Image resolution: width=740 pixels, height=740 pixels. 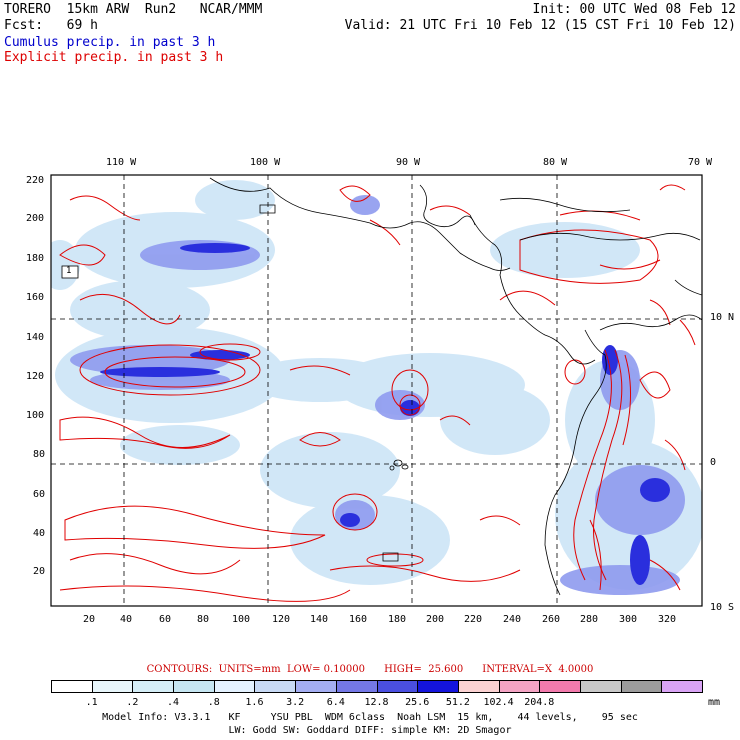 What do you see at coordinates (35, 258) in the screenshot?
I see `y-tick: 180` at bounding box center [35, 258].